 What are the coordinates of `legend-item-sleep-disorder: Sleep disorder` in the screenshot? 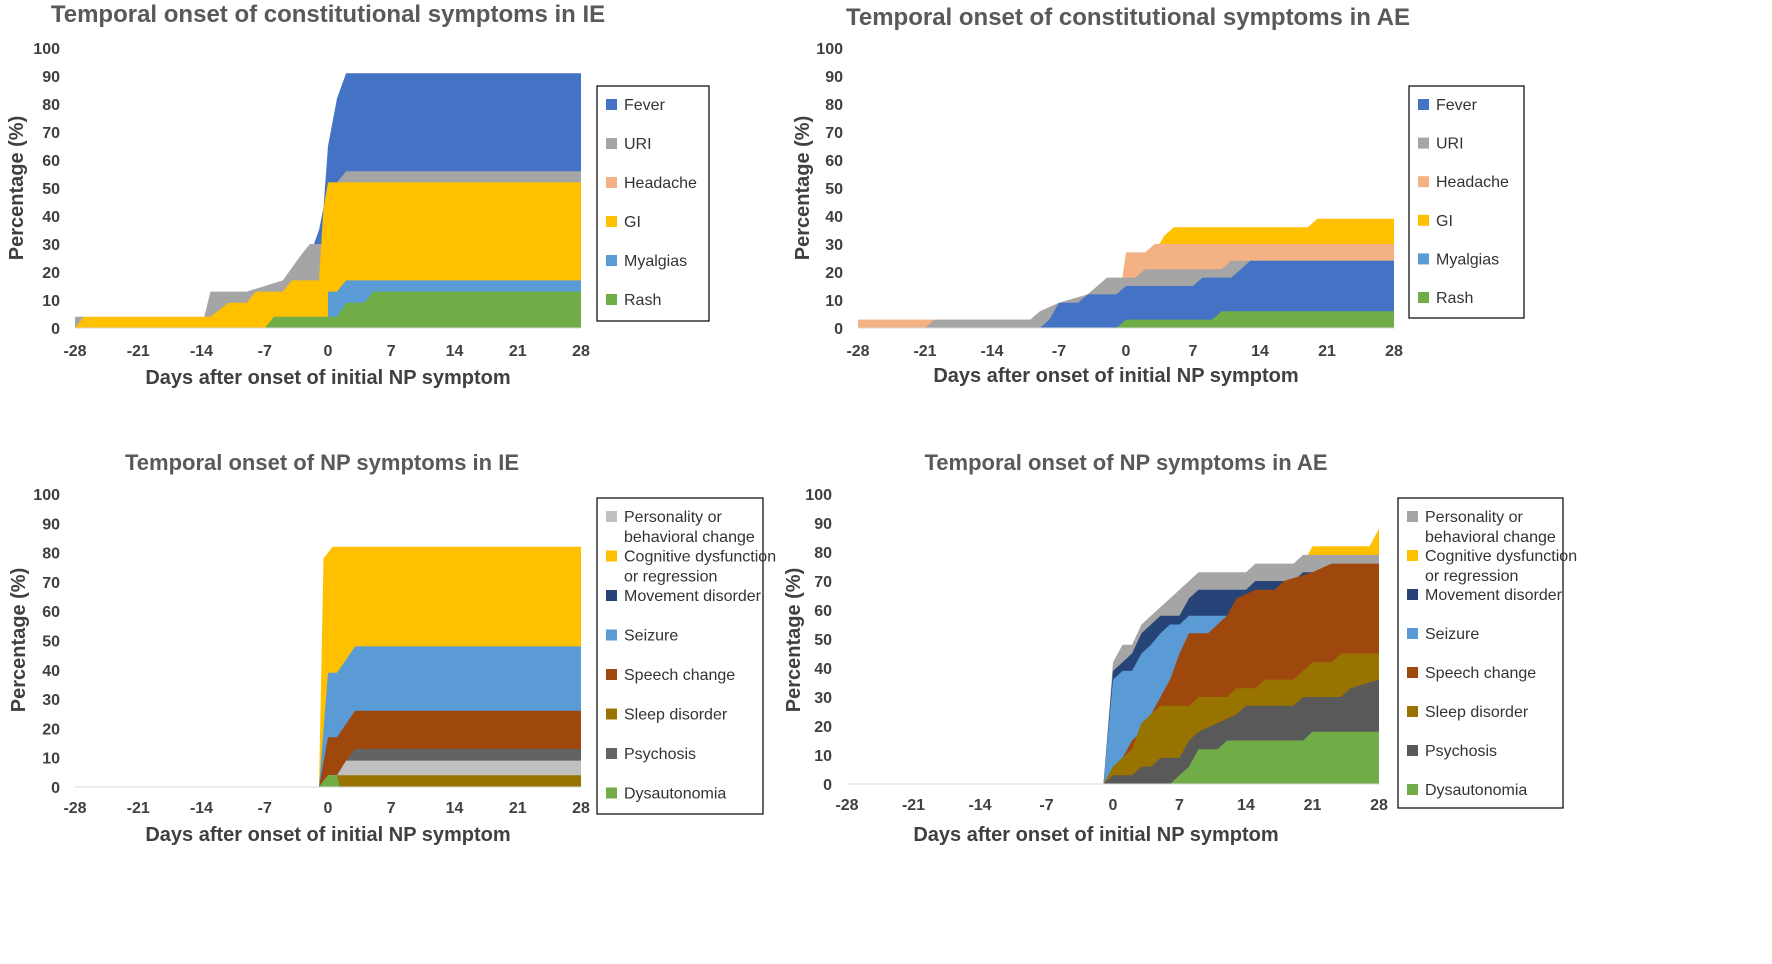 It's located at (1468, 712).